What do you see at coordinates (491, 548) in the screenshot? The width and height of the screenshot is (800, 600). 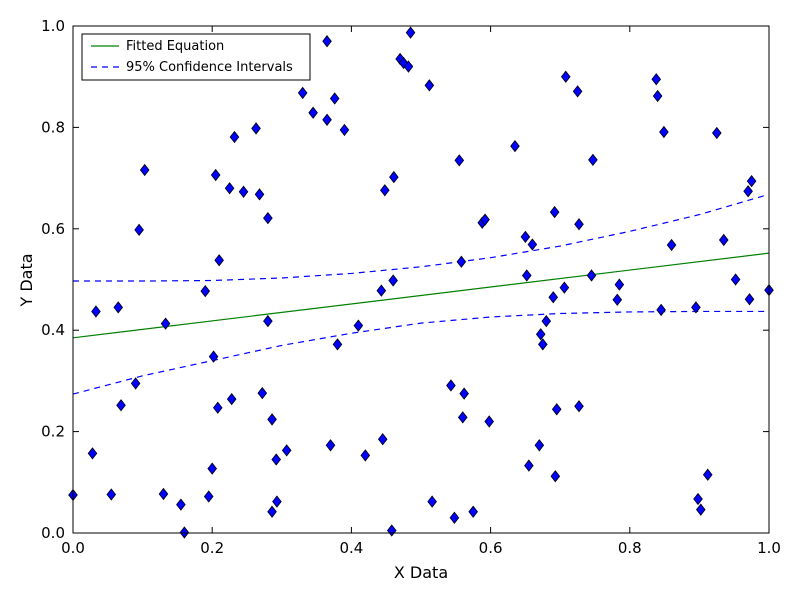 I see `x-tick-label: 0.6` at bounding box center [491, 548].